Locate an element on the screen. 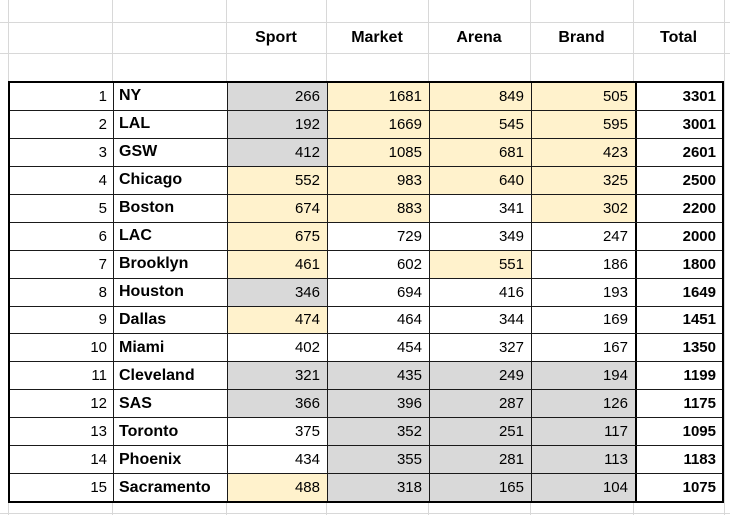 The image size is (730, 515). cell-rank: 1 is located at coordinates (62, 96).